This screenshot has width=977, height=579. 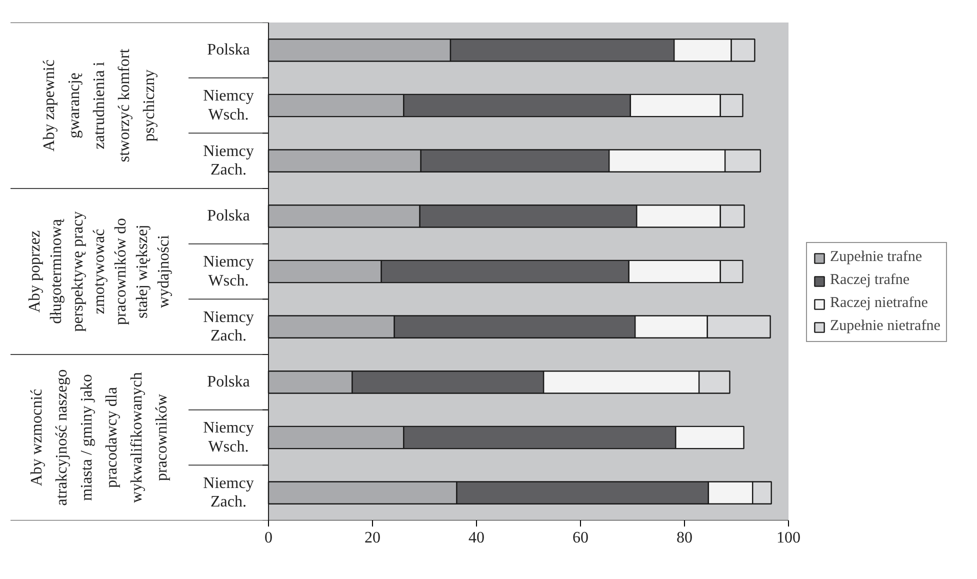 I want to click on legend-label: Zupełnie nietrafne, so click(x=885, y=326).